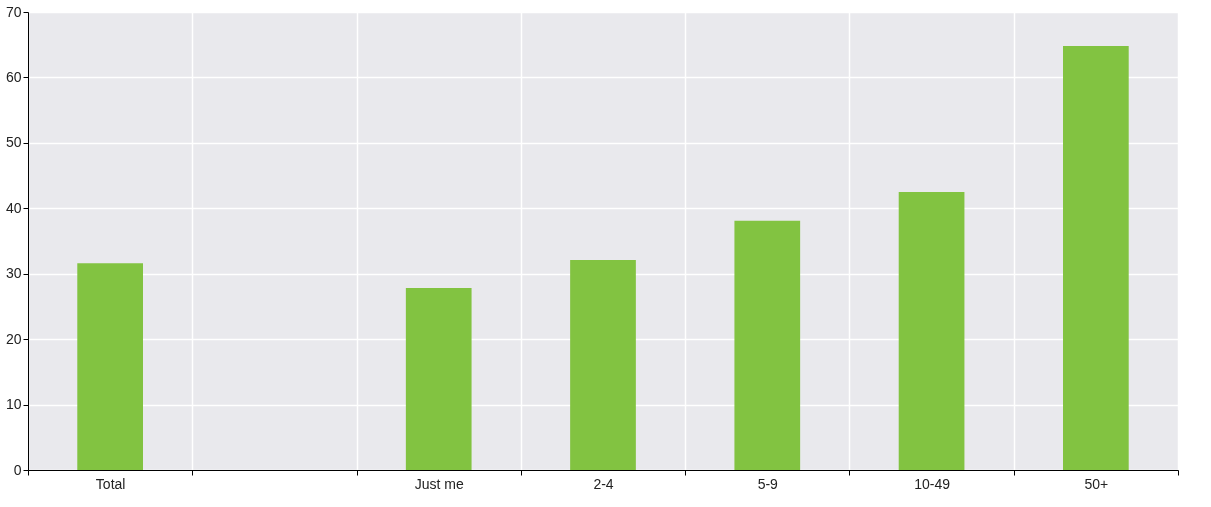 This screenshot has width=1211, height=507. Describe the element at coordinates (13, 76) in the screenshot. I see `y-tick-label: 60` at that location.